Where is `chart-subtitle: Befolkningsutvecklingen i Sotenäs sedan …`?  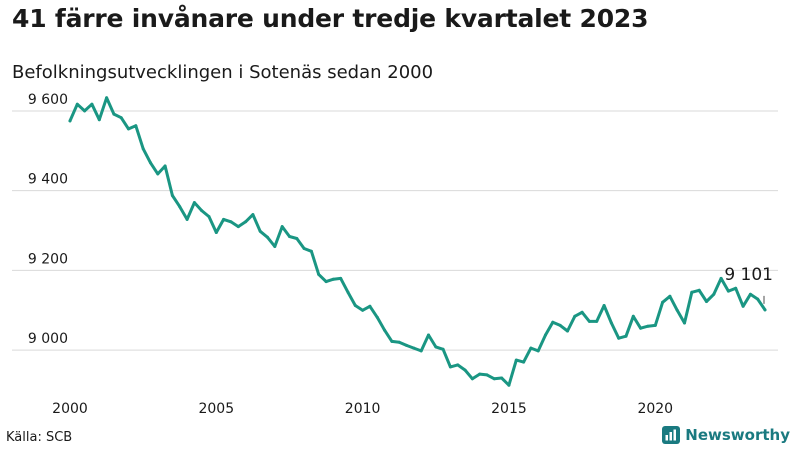
chart-subtitle: Befolkningsutvecklingen i Sotenäs sedan … is located at coordinates (223, 72).